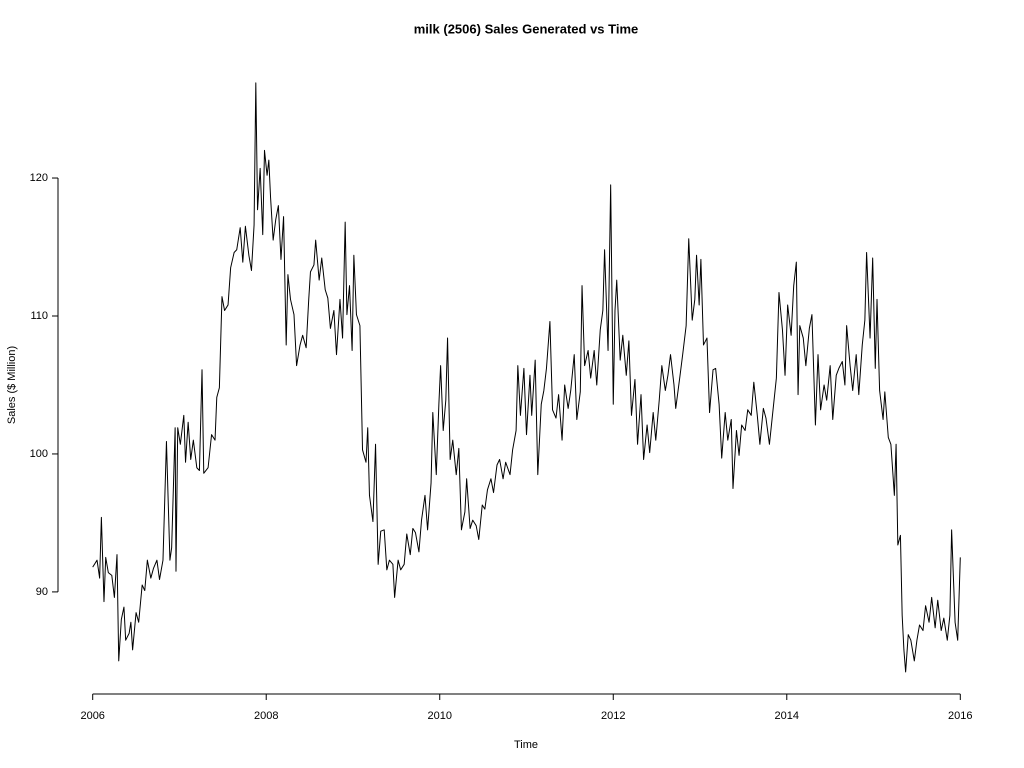 This screenshot has width=1024, height=768. I want to click on x-axis-label: Time, so click(526, 745).